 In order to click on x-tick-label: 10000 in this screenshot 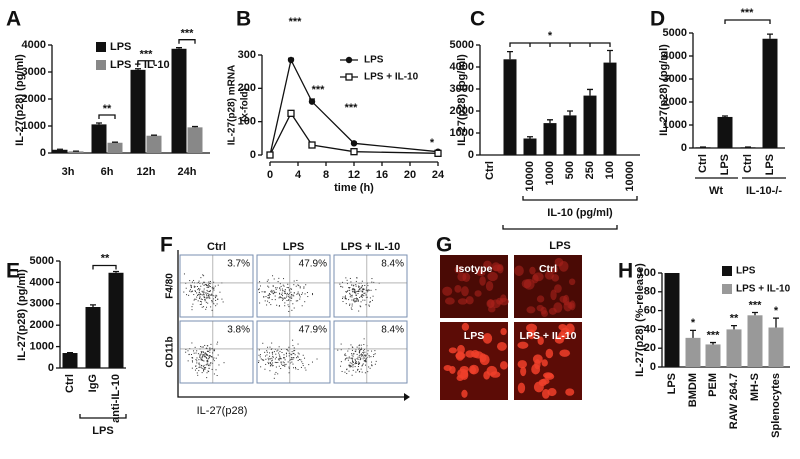, I will do `click(530, 176)`.